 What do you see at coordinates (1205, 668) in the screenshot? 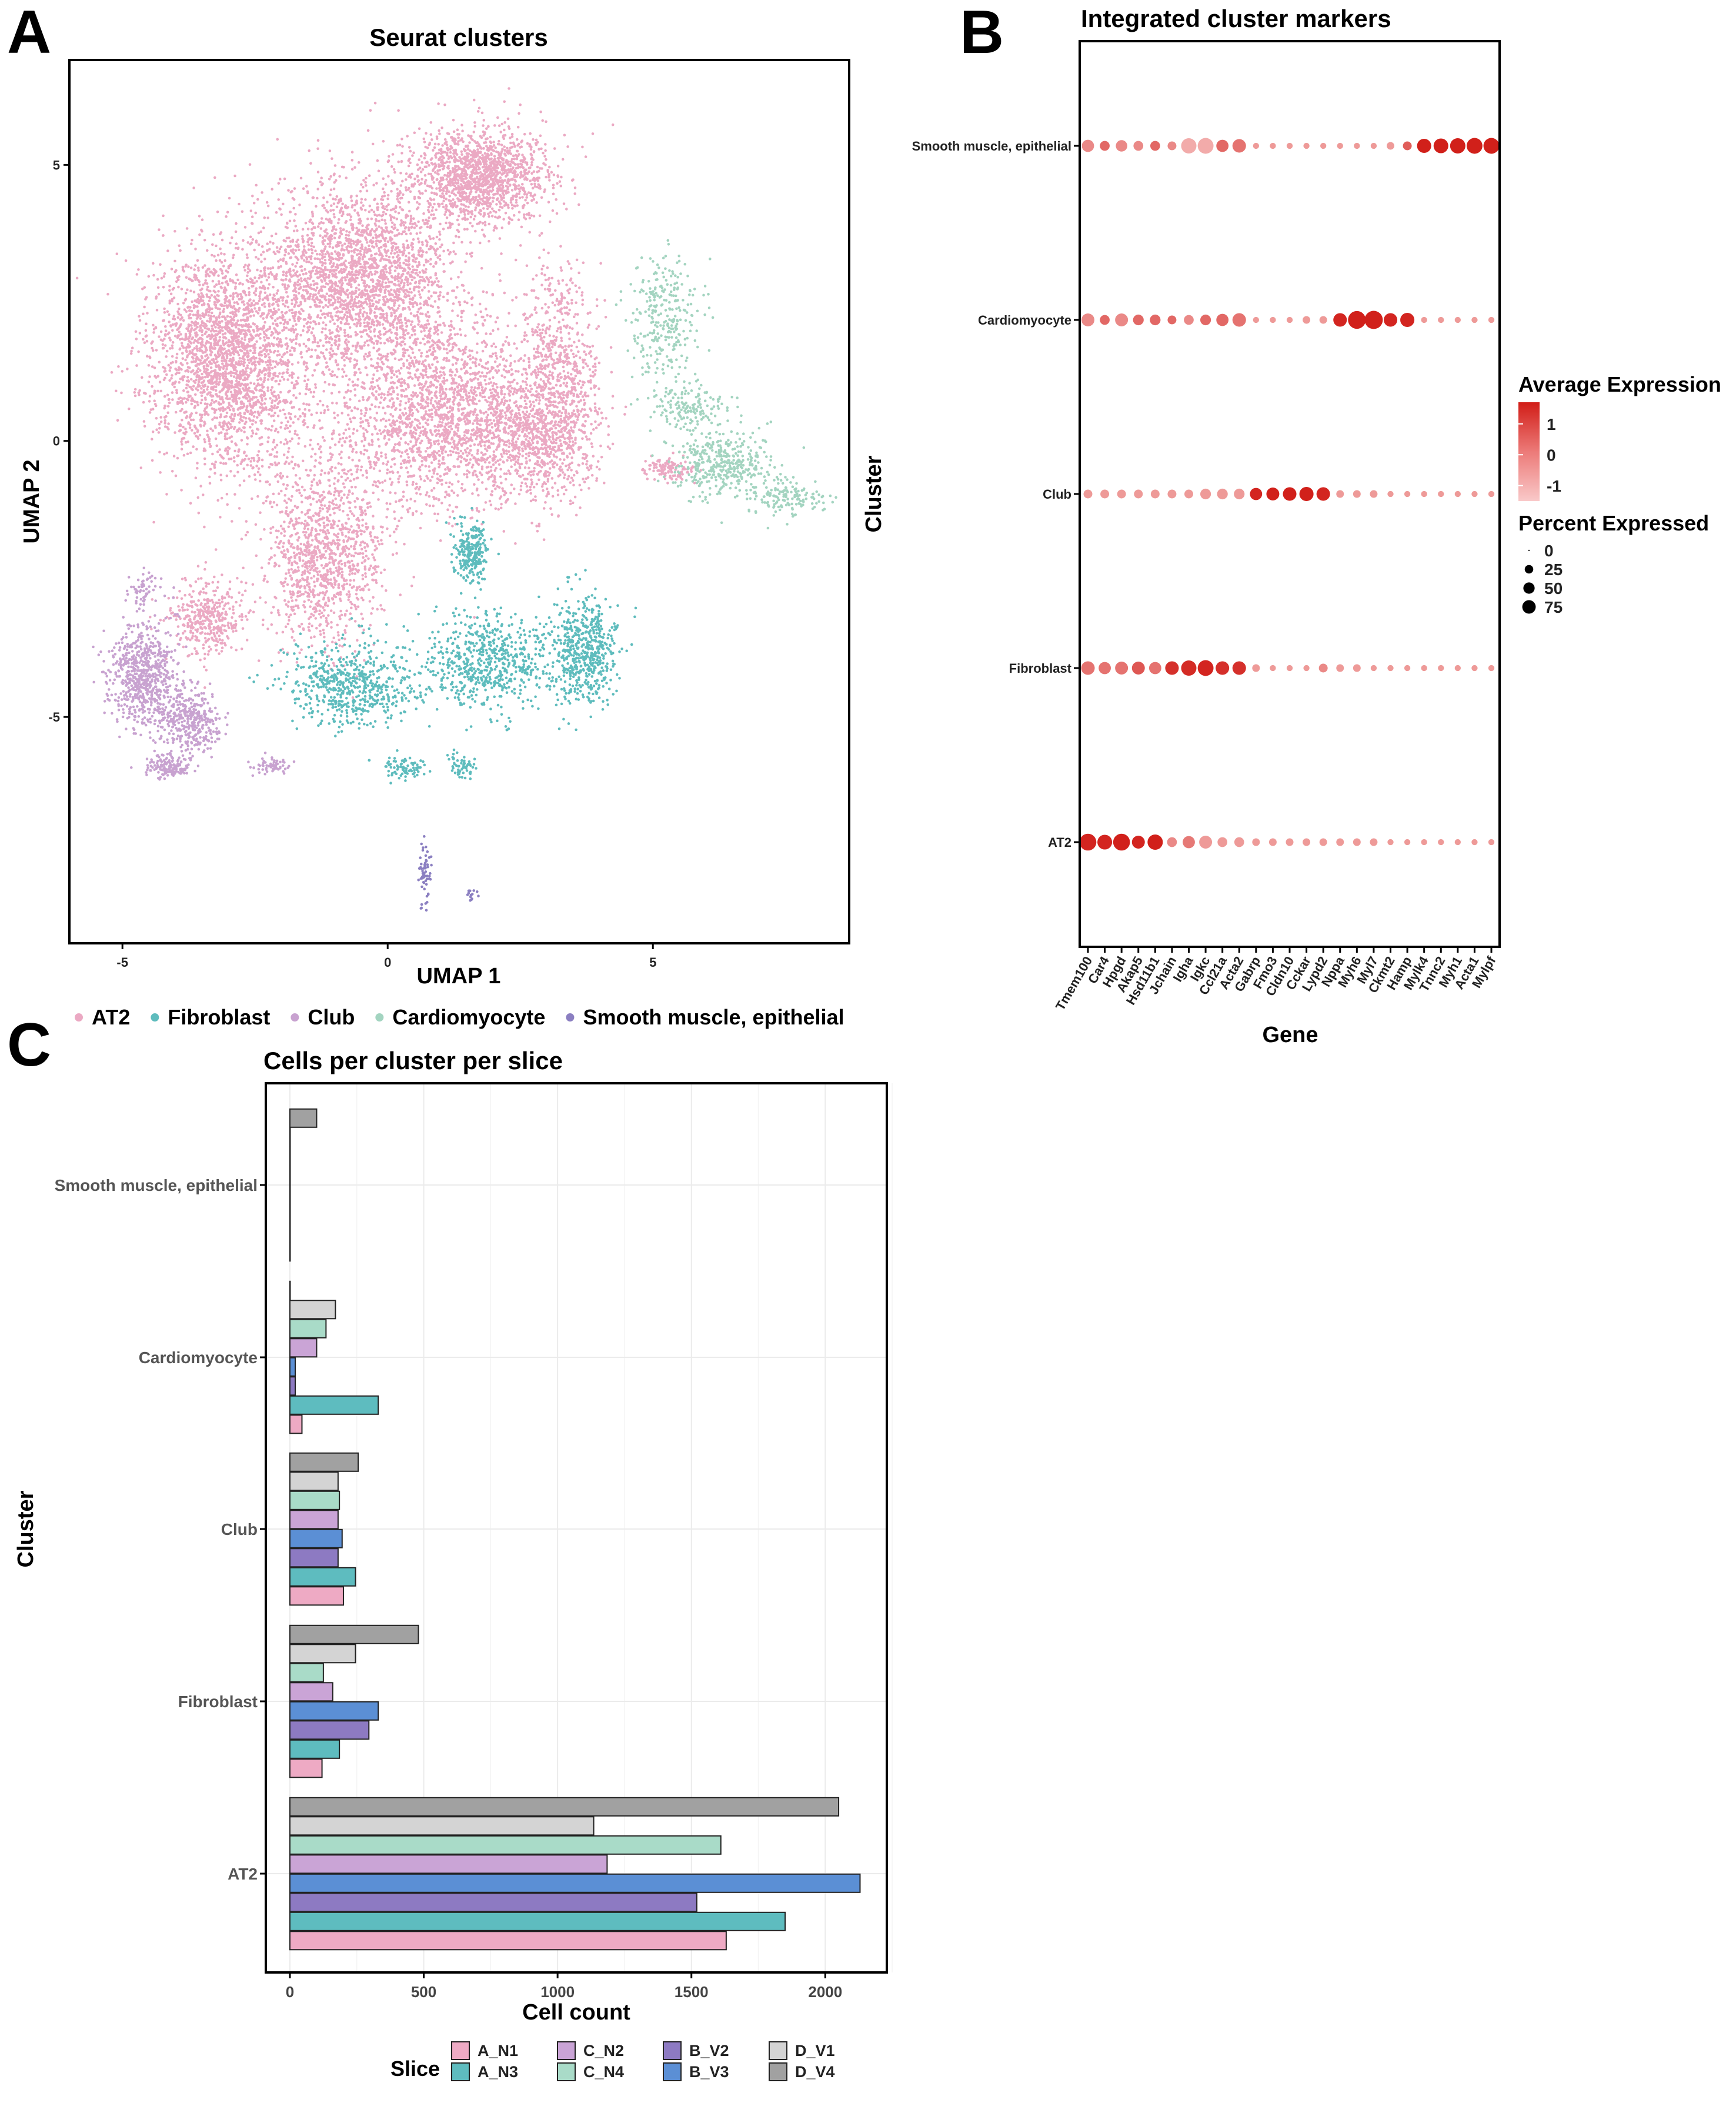
I see `dot-fibroblast-igkc` at bounding box center [1205, 668].